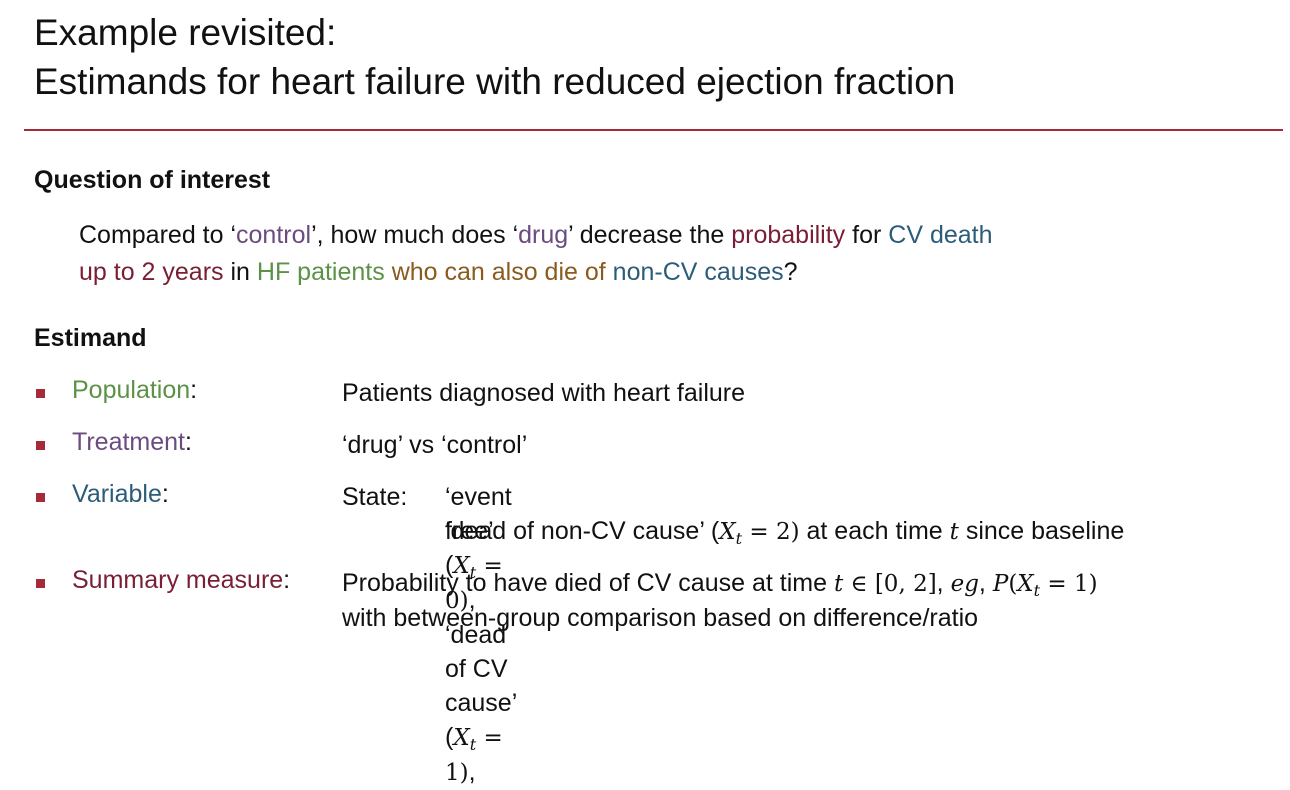 This screenshot has height=790, width=1290. What do you see at coordinates (152, 180) in the screenshot?
I see `question-heading: Question of interest` at bounding box center [152, 180].